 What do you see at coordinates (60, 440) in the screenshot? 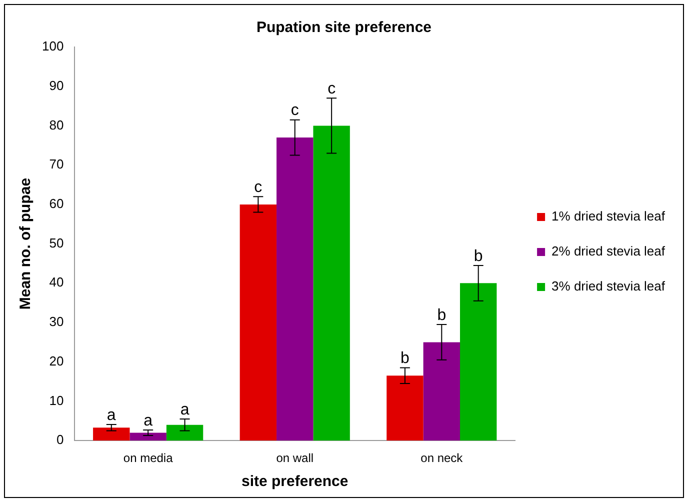
I see `y-tick-label: 0` at bounding box center [60, 440].